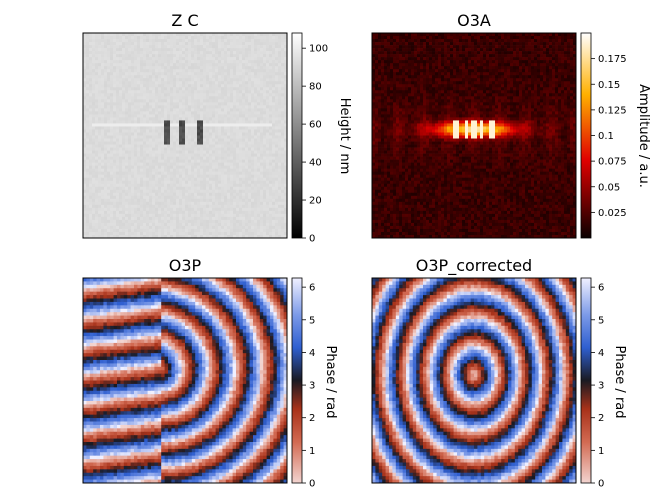 The width and height of the screenshot is (672, 501). Describe the element at coordinates (308, 386) in the screenshot. I see `colorbar-ticks-o3p: 0 1 2 3 4 5 6` at that location.